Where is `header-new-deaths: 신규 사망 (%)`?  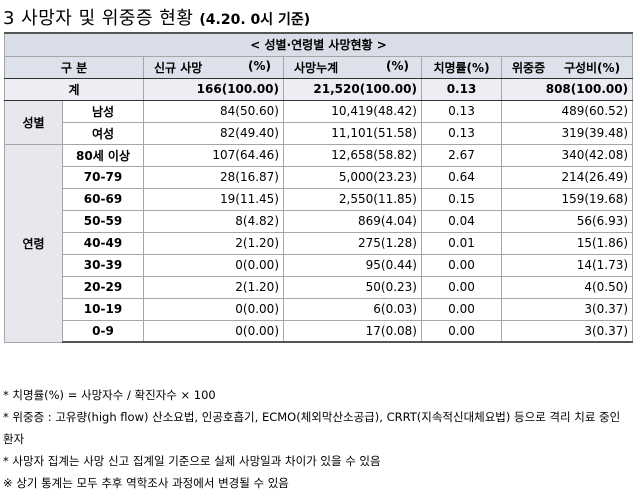 header-new-deaths: 신규 사망 (%) is located at coordinates (213, 67).